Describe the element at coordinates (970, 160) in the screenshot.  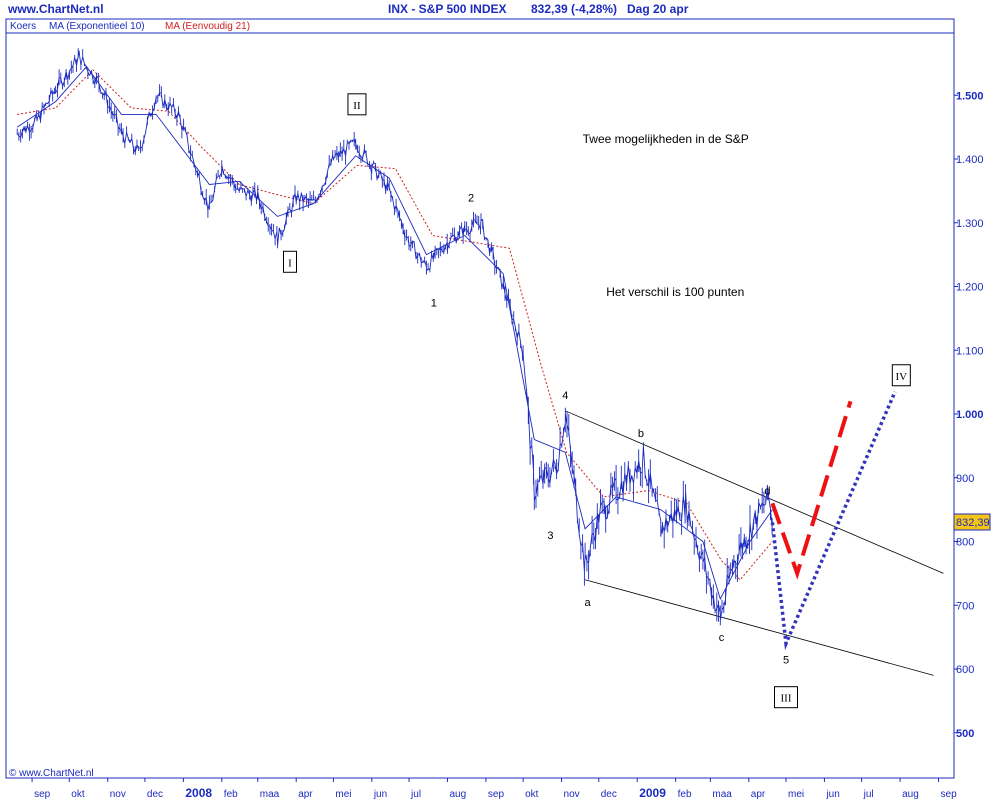
I see `y-tick-label: 1.400` at that location.